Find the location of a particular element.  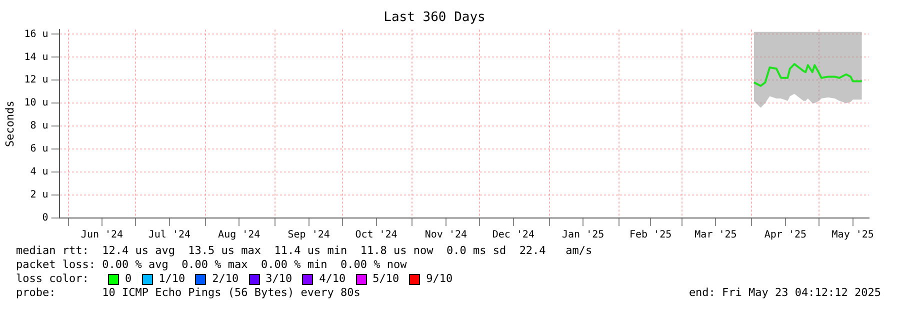

x-tick-label: Sep '24 is located at coordinates (309, 235).